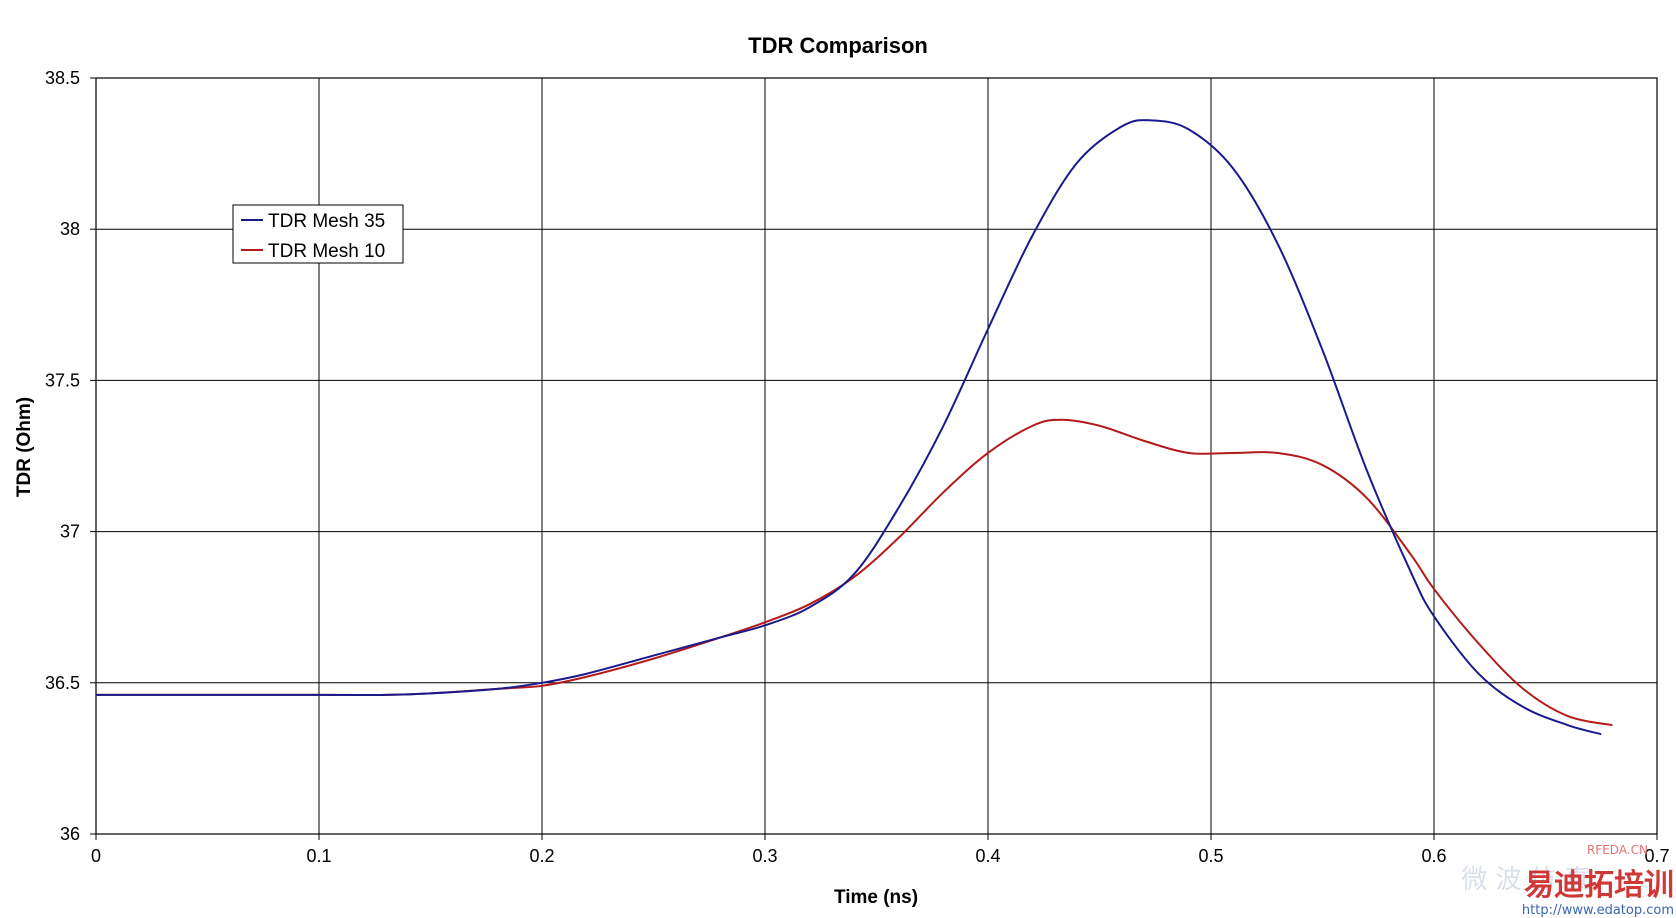 Image resolution: width=1676 pixels, height=918 pixels. Describe the element at coordinates (70, 532) in the screenshot. I see `y-tick-label: 37` at that location.